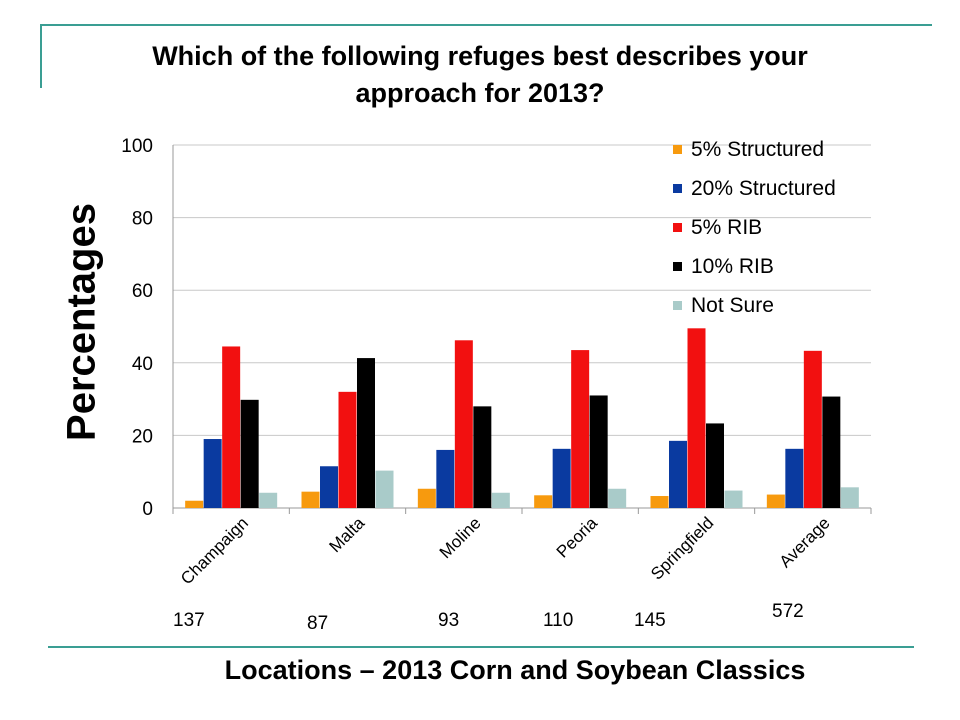 This screenshot has height=720, width=960. Describe the element at coordinates (142, 436) in the screenshot. I see `y-tick-label-20: 20` at that location.